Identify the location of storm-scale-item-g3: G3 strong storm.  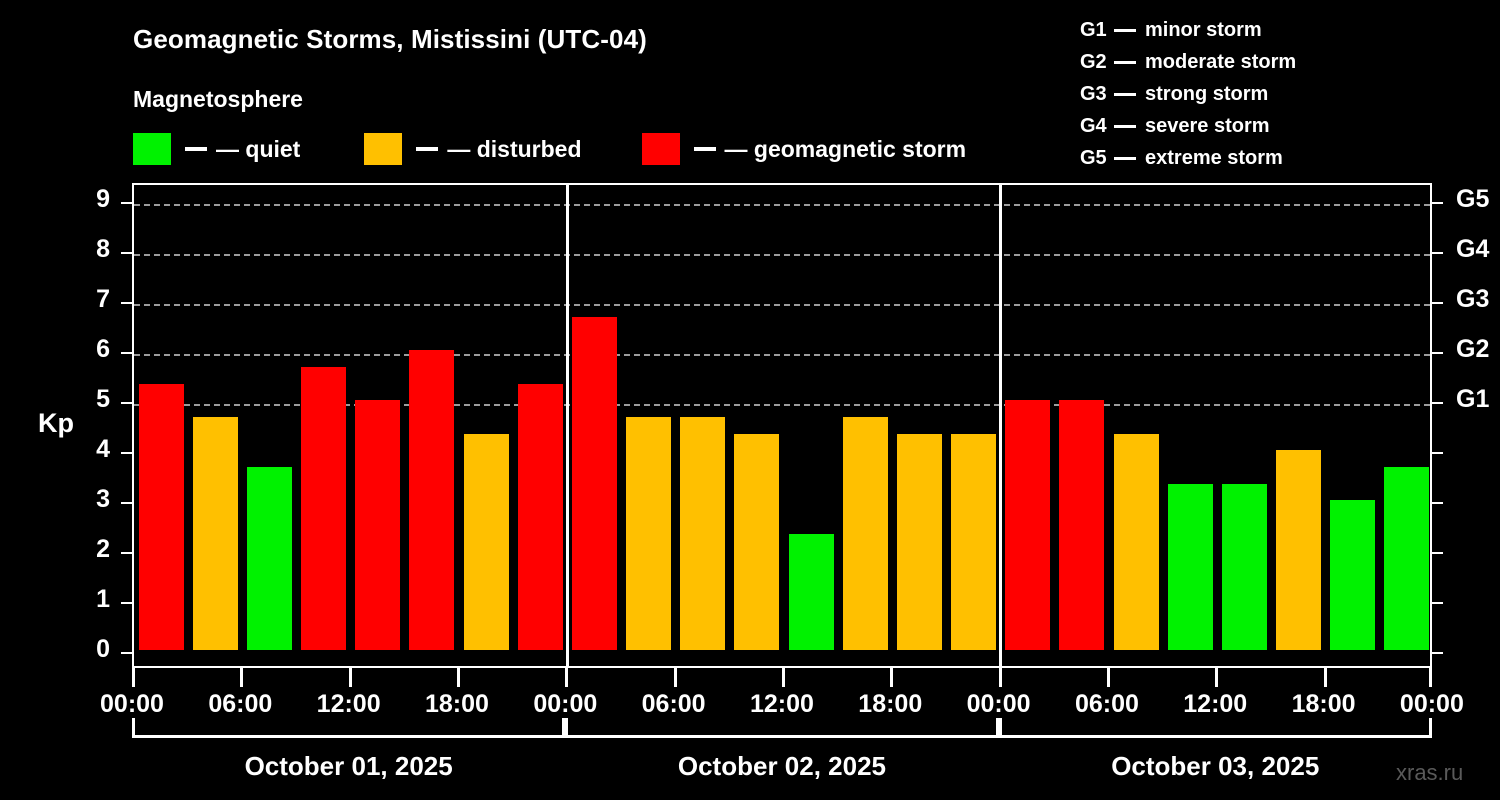
(1188, 94).